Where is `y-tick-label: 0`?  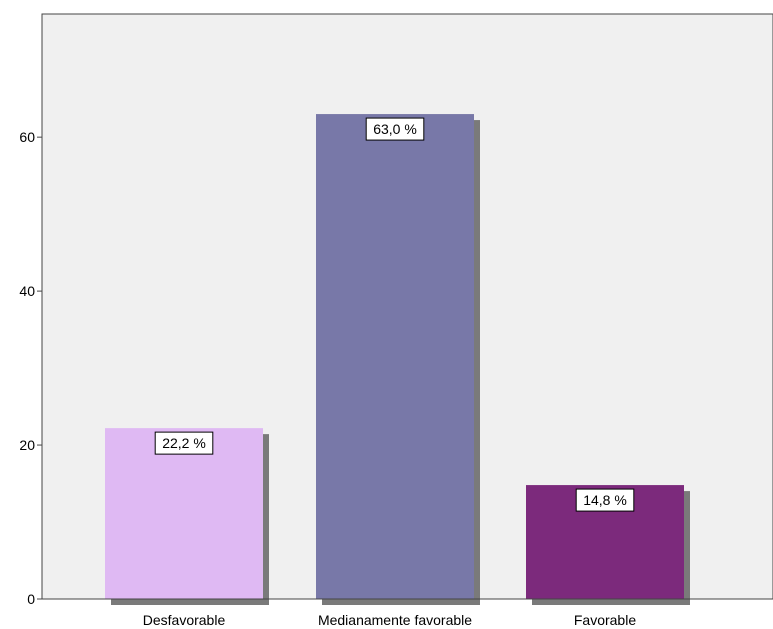 y-tick-label: 0 is located at coordinates (31, 599).